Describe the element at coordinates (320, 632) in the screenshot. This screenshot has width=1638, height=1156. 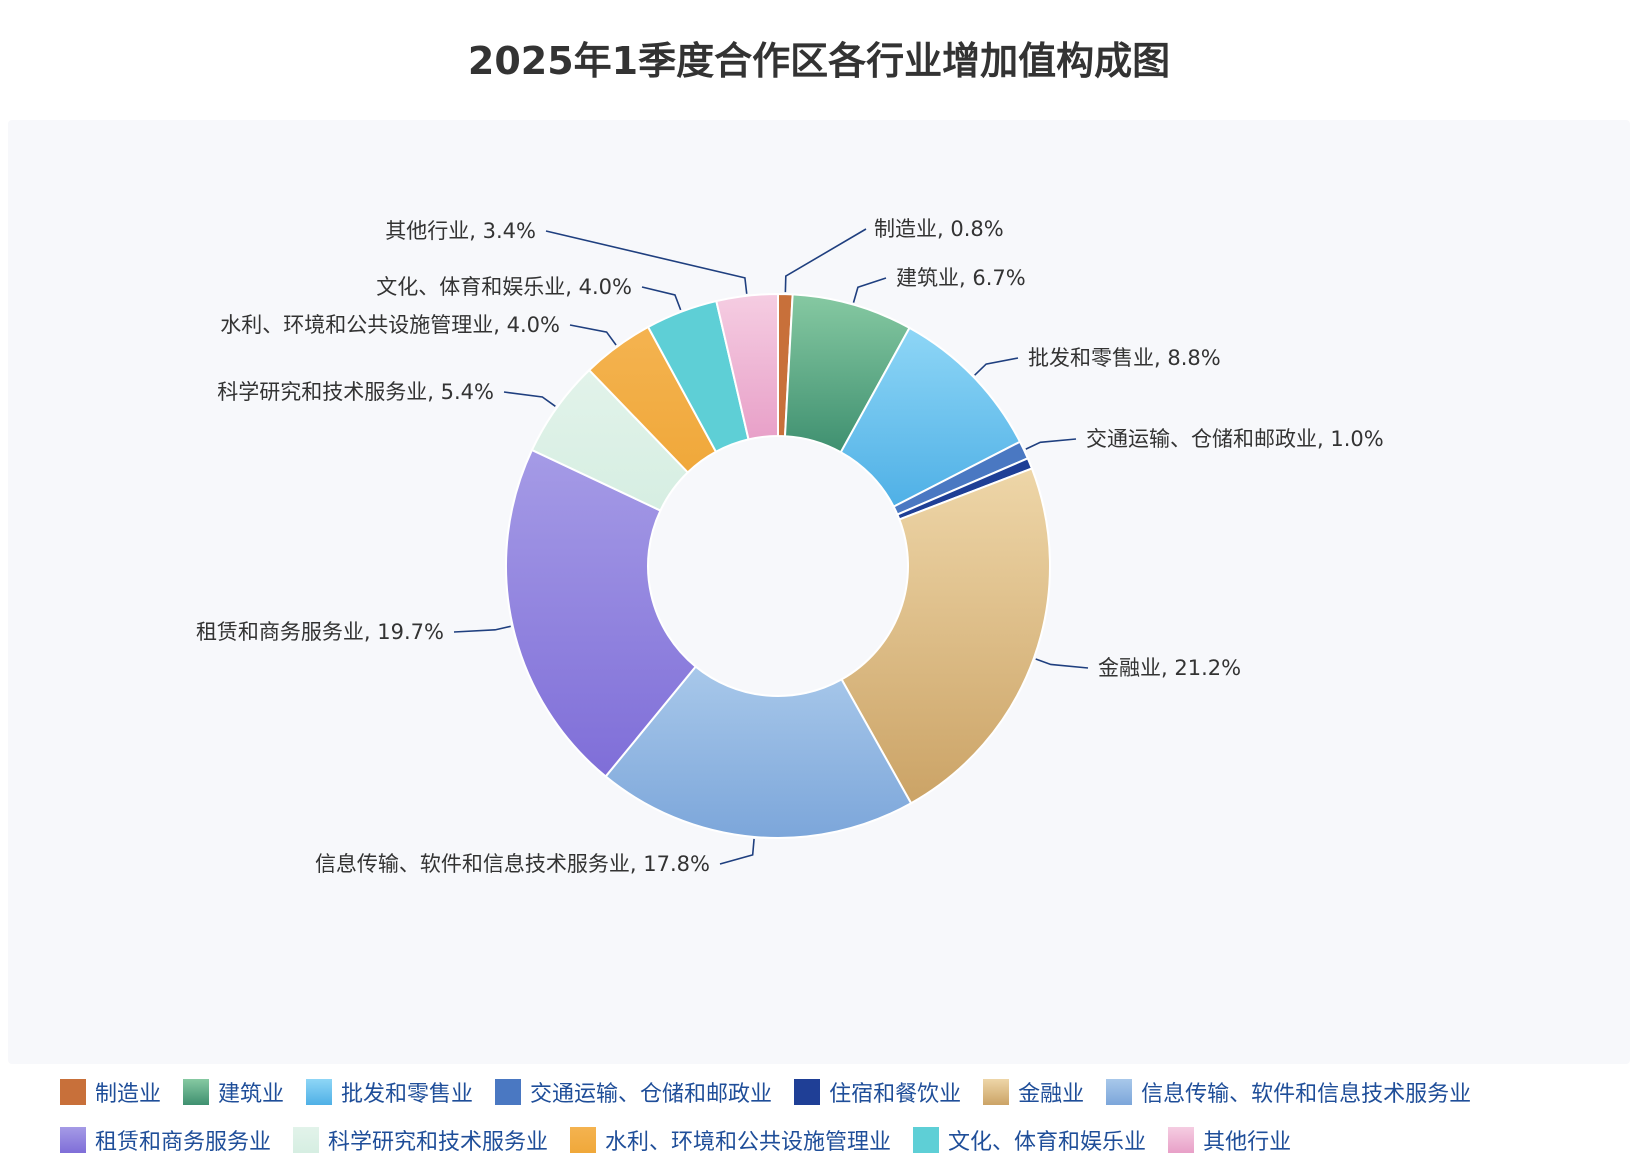
I see `slice-data-label: 租赁和商务服务业, 19.7%` at that location.